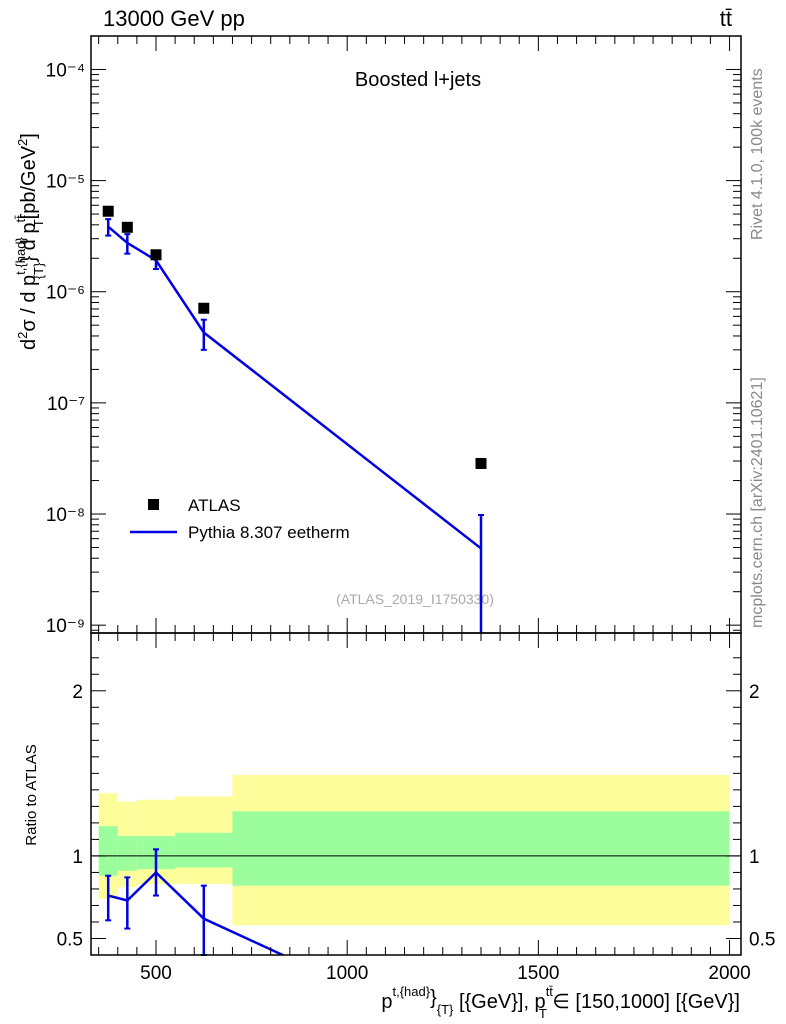 The width and height of the screenshot is (786, 1024). What do you see at coordinates (195, 902) in the screenshot?
I see `ratio-marks` at bounding box center [195, 902].